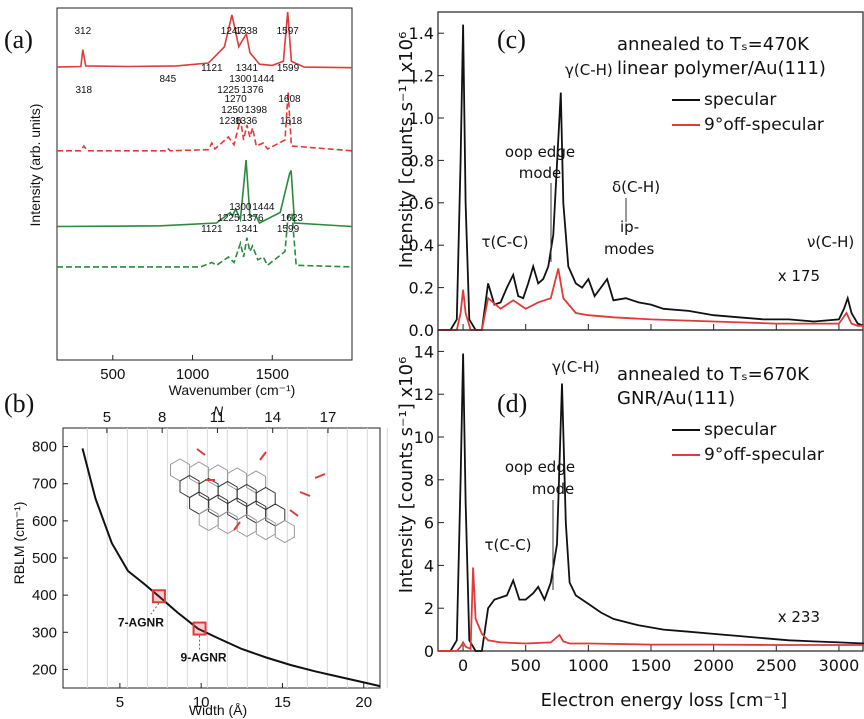 Image resolution: width=864 pixels, height=719 pixels. What do you see at coordinates (289, 99) in the screenshot?
I see `panel-a-peak-label: 1608` at bounding box center [289, 99].